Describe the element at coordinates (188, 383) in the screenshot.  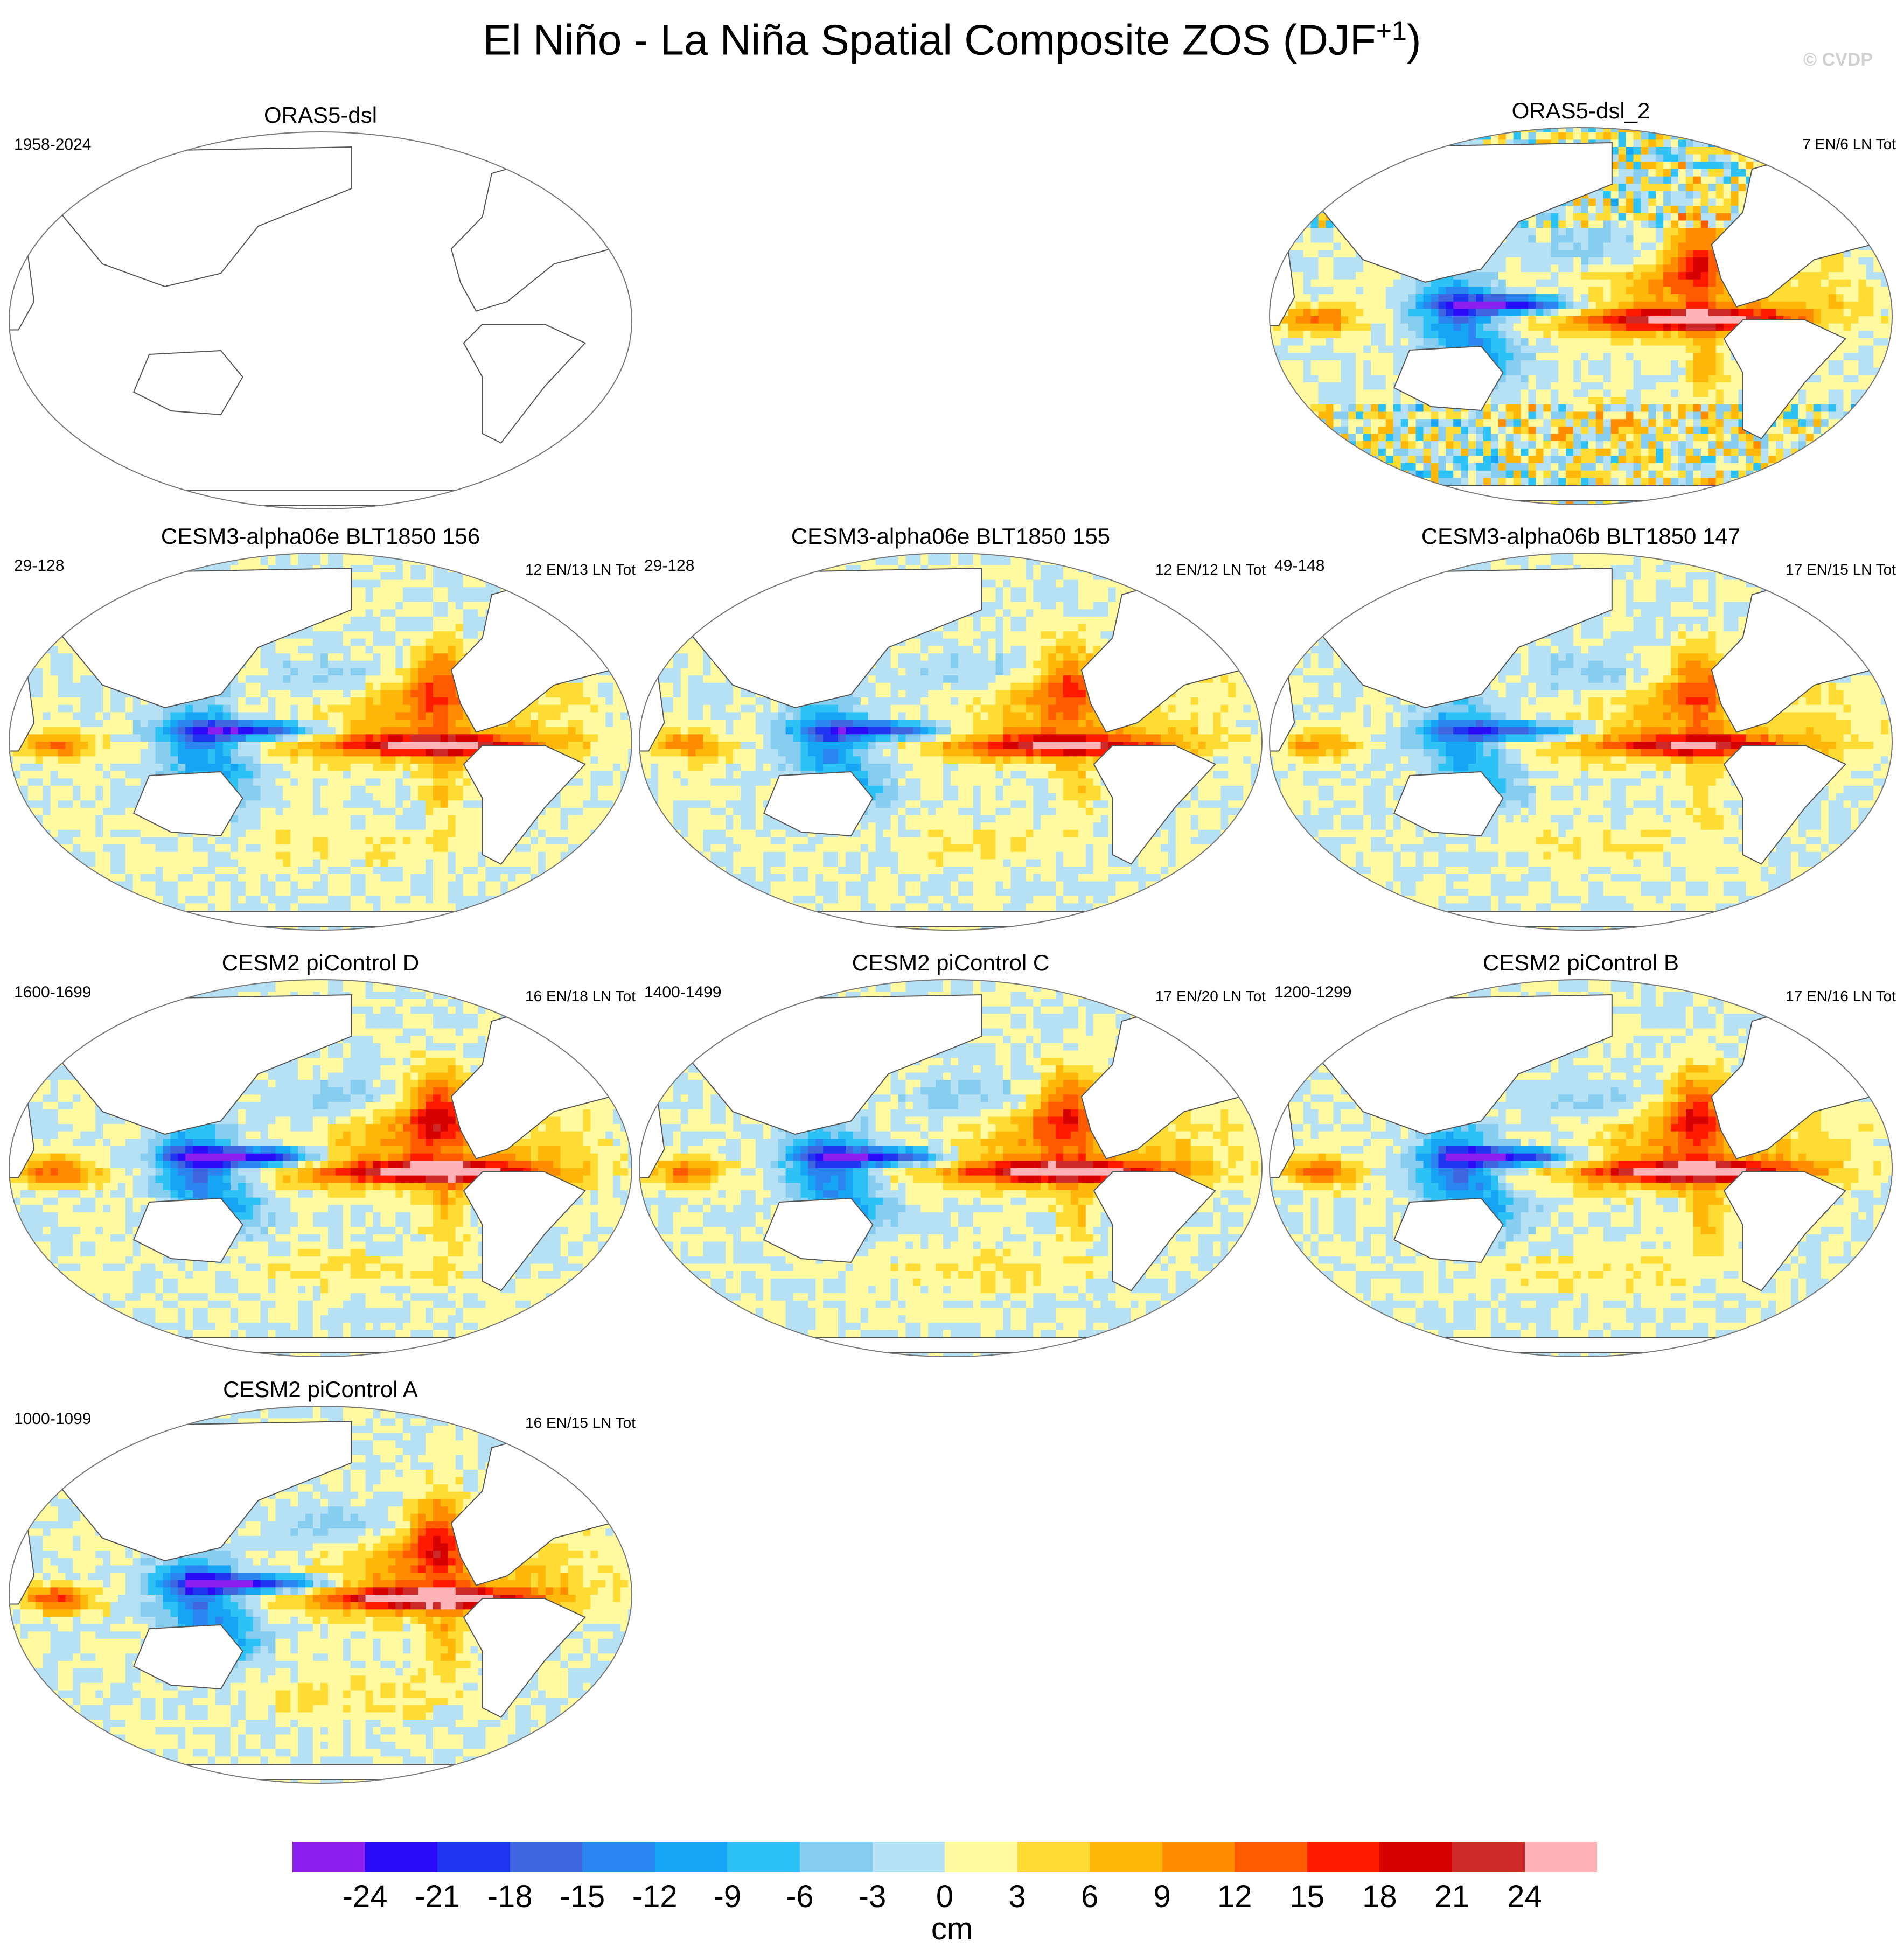
I see `land-australia` at that location.